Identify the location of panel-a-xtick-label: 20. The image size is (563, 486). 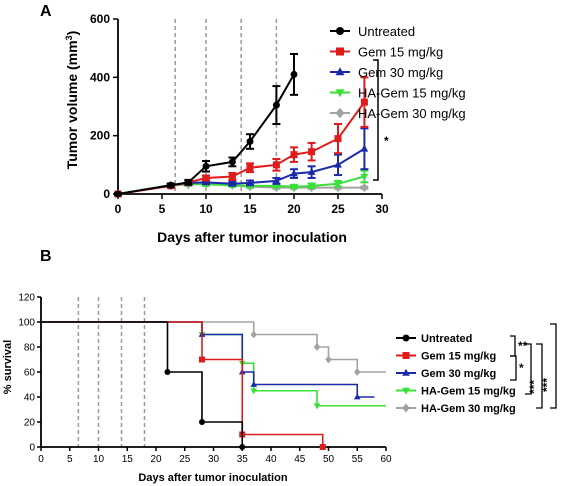
(294, 209).